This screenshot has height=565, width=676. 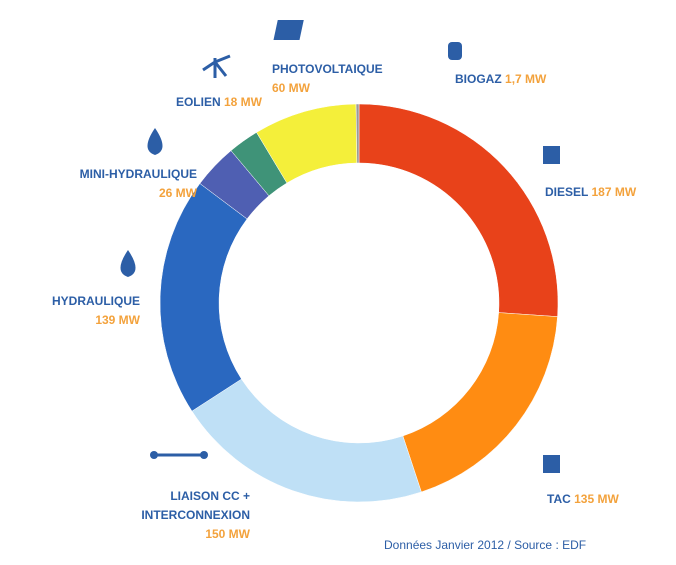 What do you see at coordinates (526, 79) in the screenshot?
I see `value-label: 1,7 MW` at bounding box center [526, 79].